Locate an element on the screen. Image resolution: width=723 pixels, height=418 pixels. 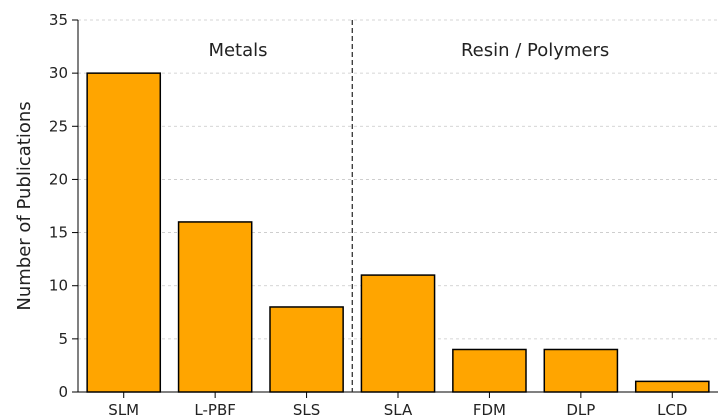
y-tick-label: 0 is located at coordinates (63, 392).